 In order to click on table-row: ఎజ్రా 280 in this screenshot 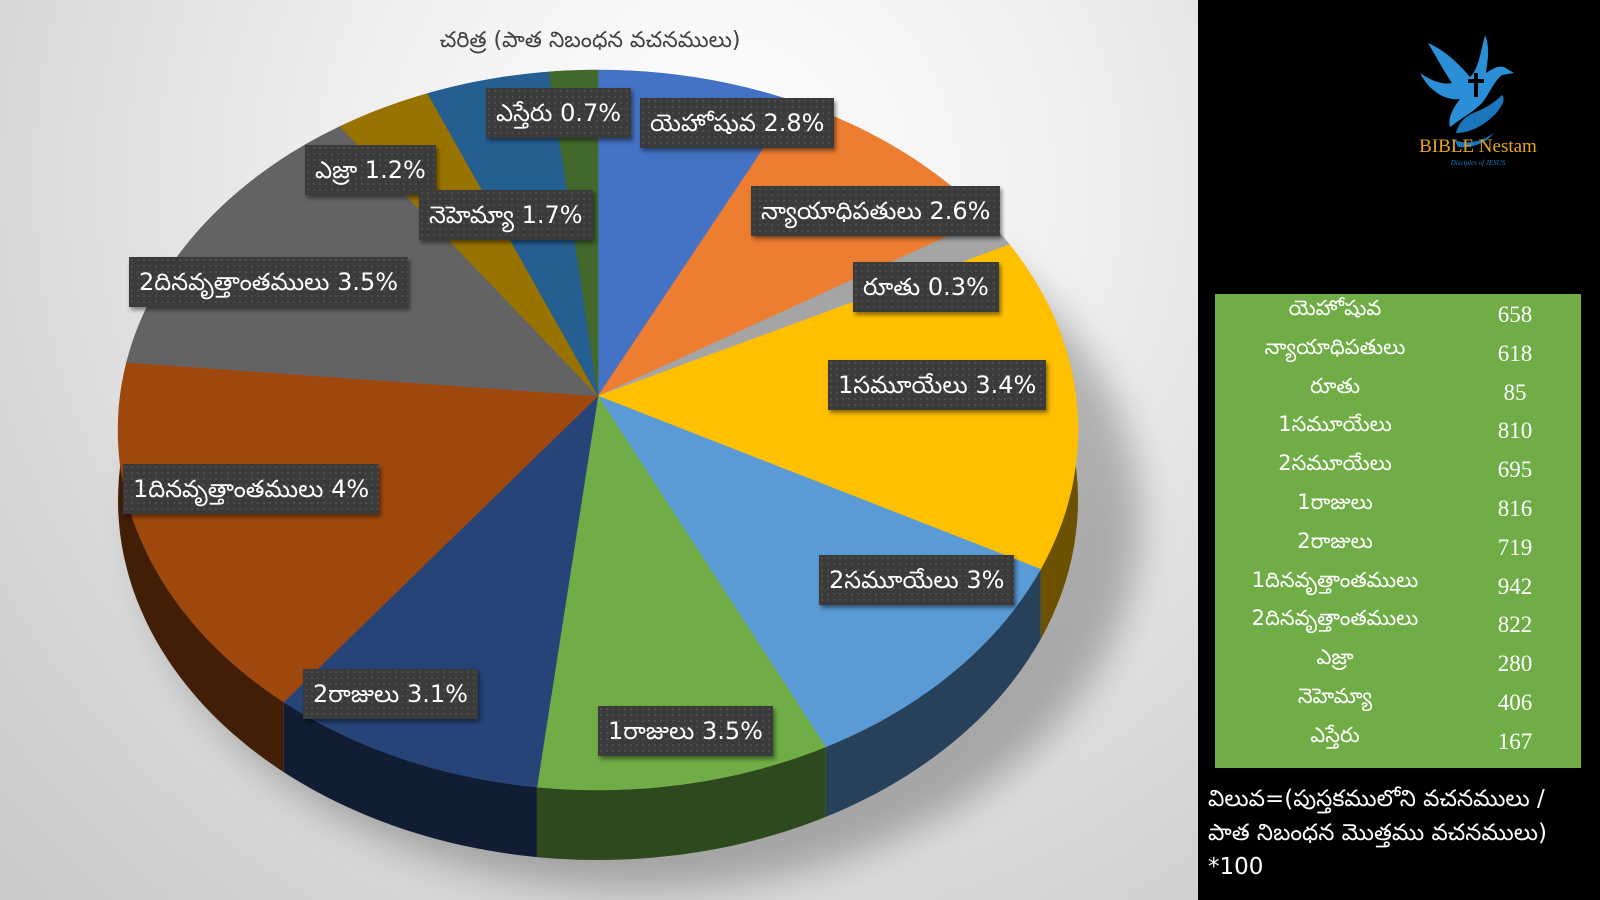, I will do `click(1398, 662)`.